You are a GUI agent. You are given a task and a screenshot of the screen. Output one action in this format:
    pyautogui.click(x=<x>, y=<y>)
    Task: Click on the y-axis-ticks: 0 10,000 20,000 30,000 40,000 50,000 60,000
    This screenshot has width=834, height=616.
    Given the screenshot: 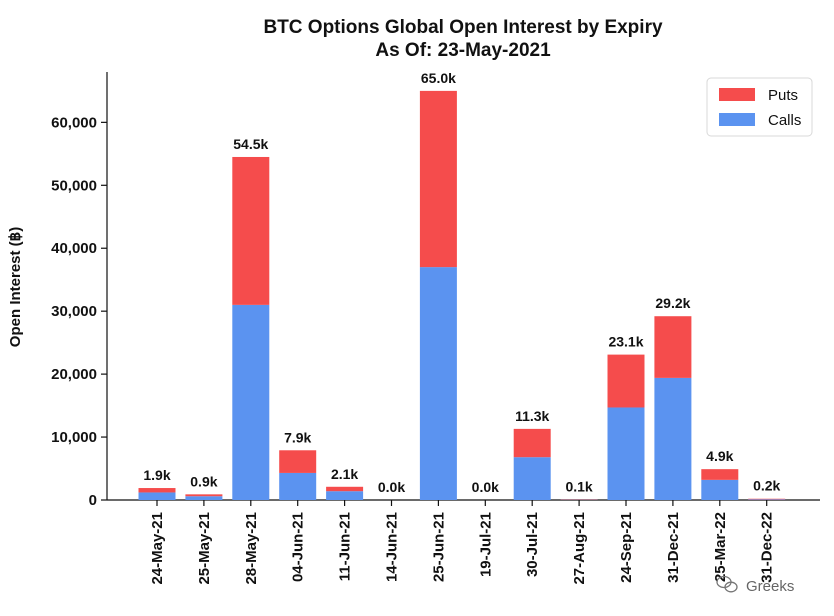 What is the action you would take?
    pyautogui.click(x=79, y=311)
    